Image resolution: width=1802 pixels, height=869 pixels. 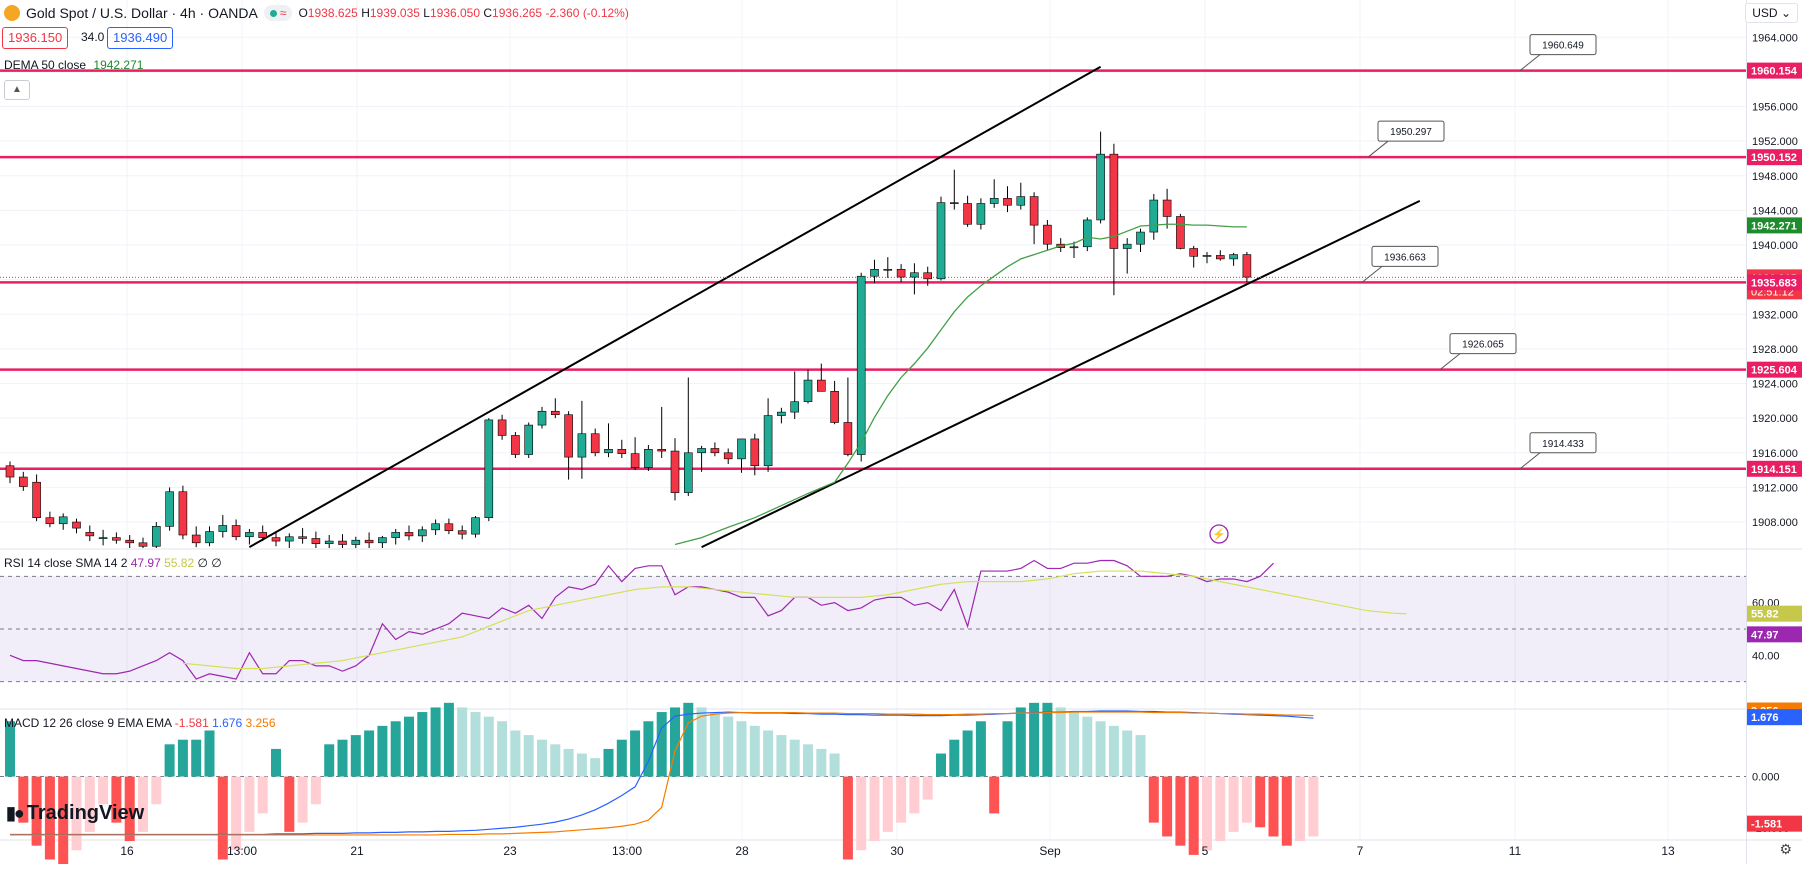 I want to click on symbol-title: Gold Spot / U.S. Dollar · 4h · OANDA, so click(x=142, y=13).